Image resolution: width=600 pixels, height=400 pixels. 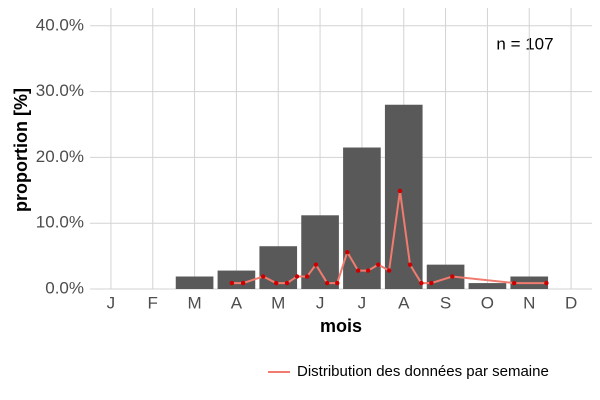 I want to click on x-tick-label: N, so click(x=529, y=302).